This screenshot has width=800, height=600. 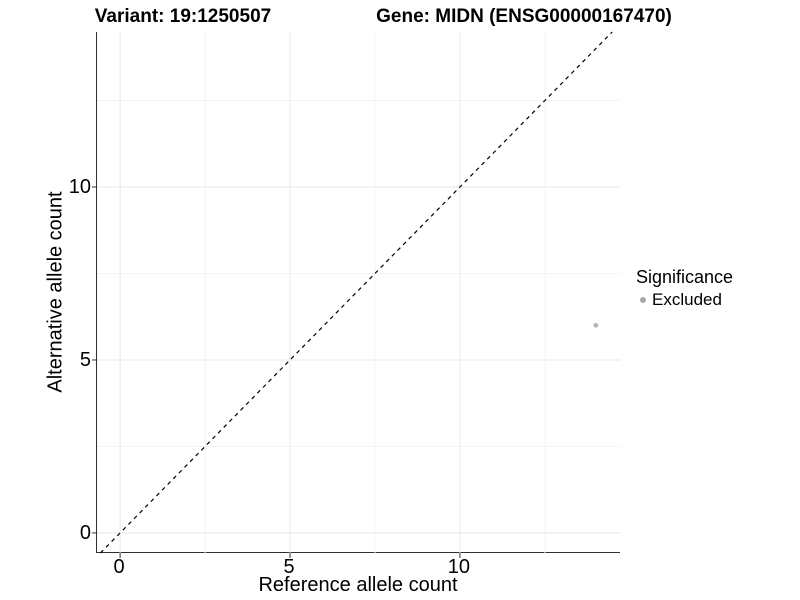 What do you see at coordinates (459, 567) in the screenshot?
I see `x-tick-label: 10` at bounding box center [459, 567].